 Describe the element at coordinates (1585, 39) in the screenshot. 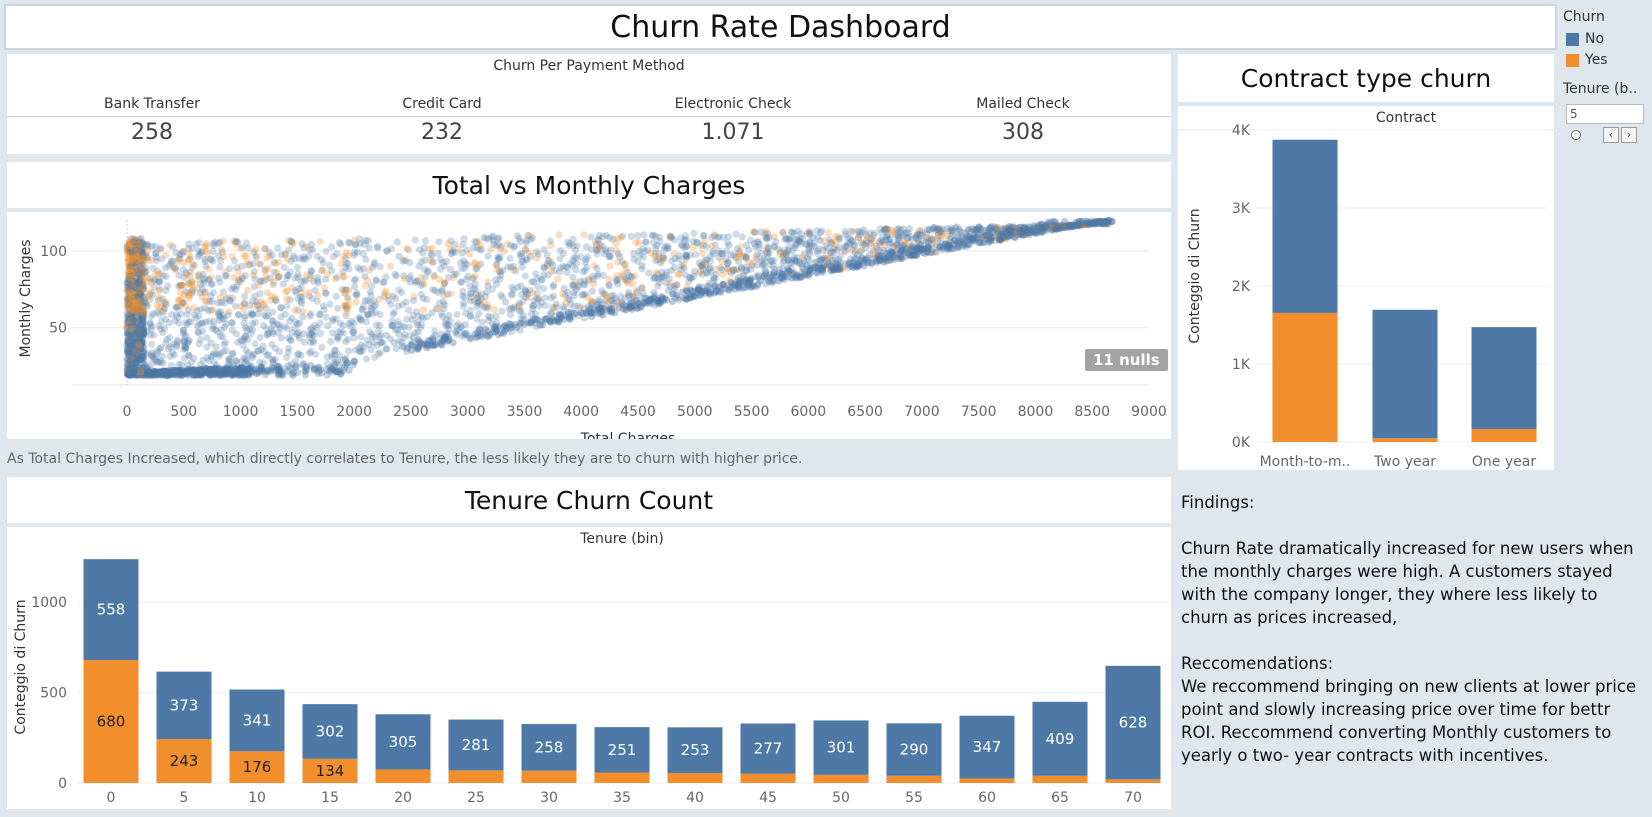

I see `legend-item-no: No` at that location.